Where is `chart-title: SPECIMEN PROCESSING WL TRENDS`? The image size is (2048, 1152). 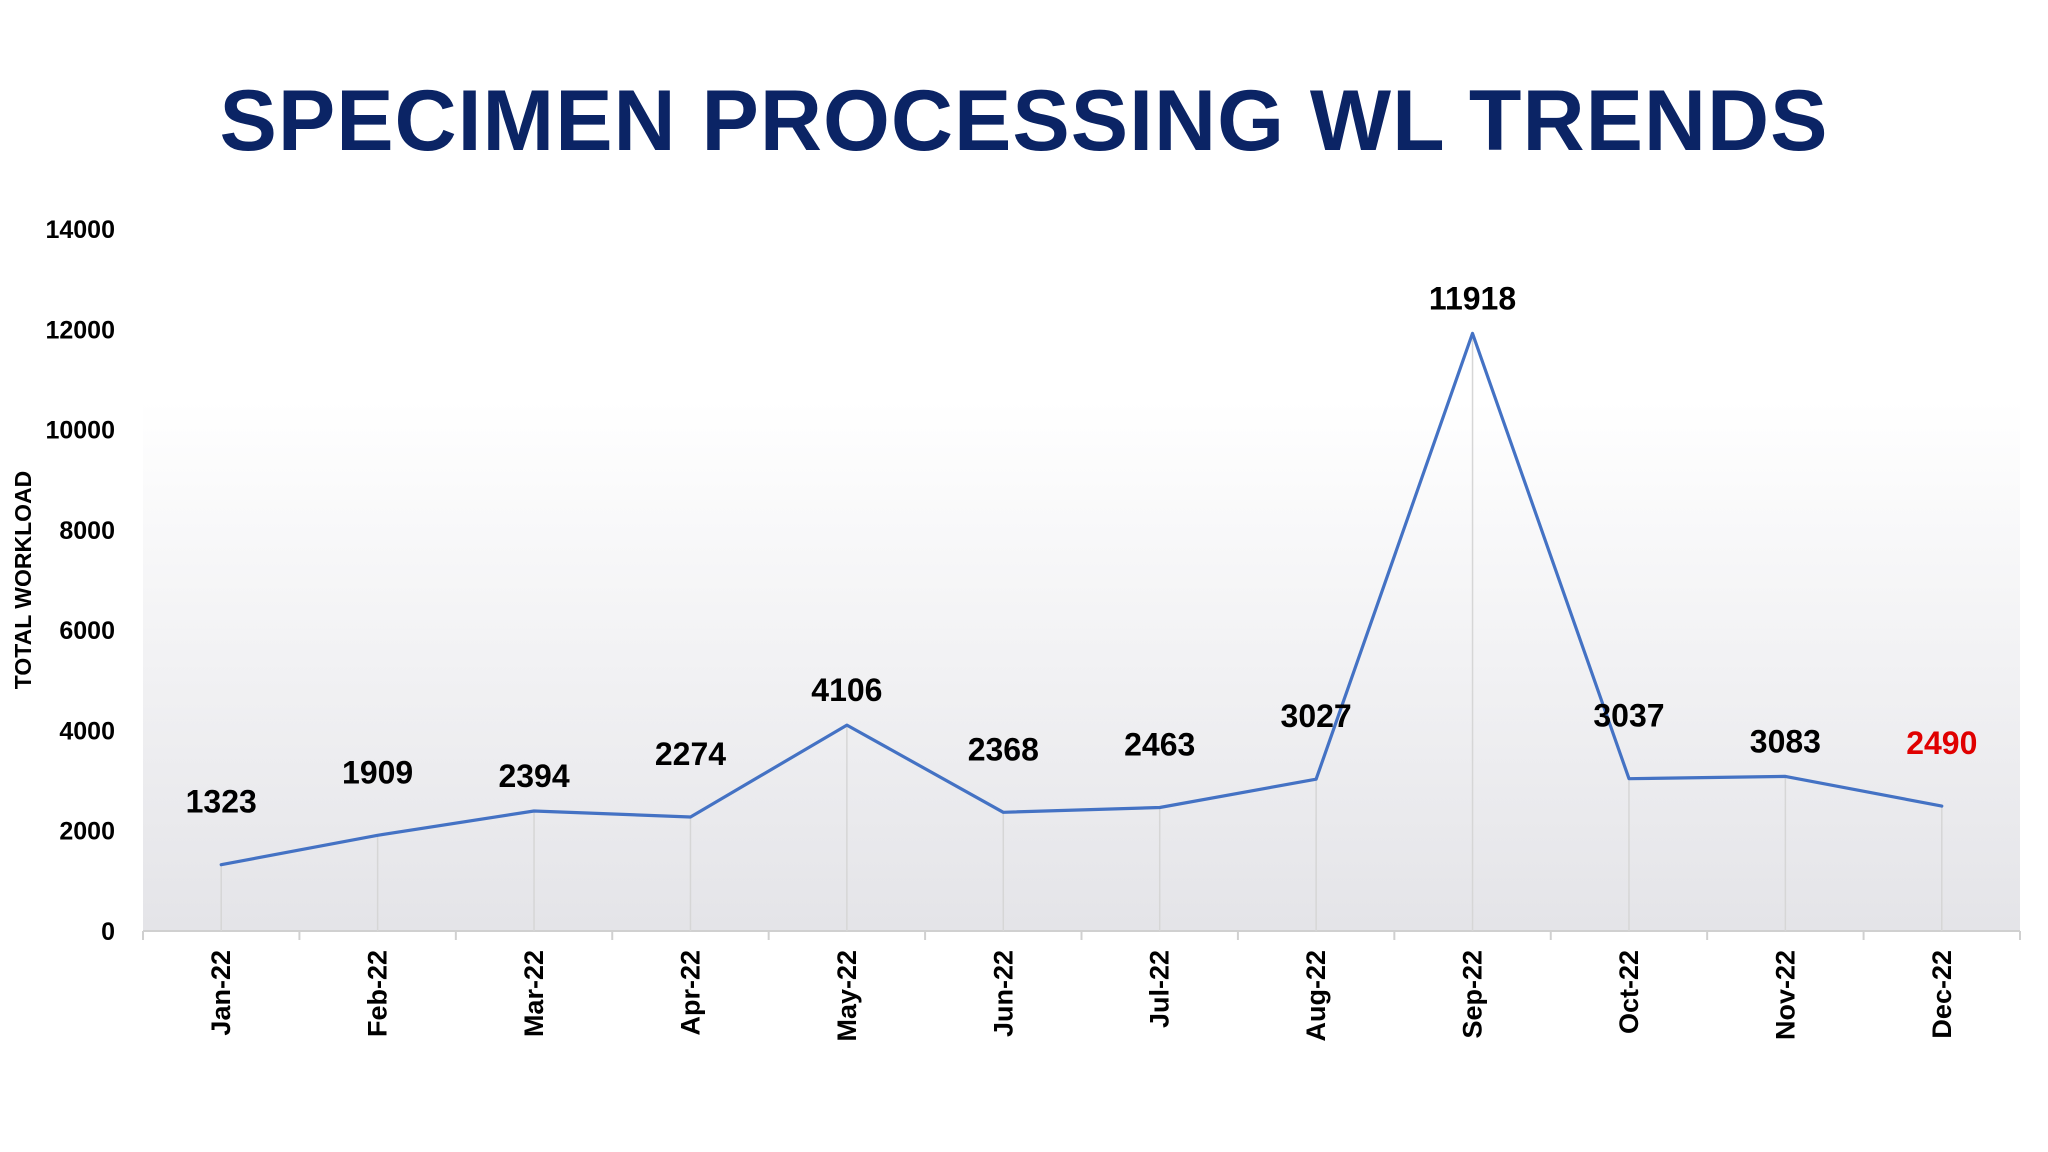 chart-title: SPECIMEN PROCESSING WL TRENDS is located at coordinates (1024, 121).